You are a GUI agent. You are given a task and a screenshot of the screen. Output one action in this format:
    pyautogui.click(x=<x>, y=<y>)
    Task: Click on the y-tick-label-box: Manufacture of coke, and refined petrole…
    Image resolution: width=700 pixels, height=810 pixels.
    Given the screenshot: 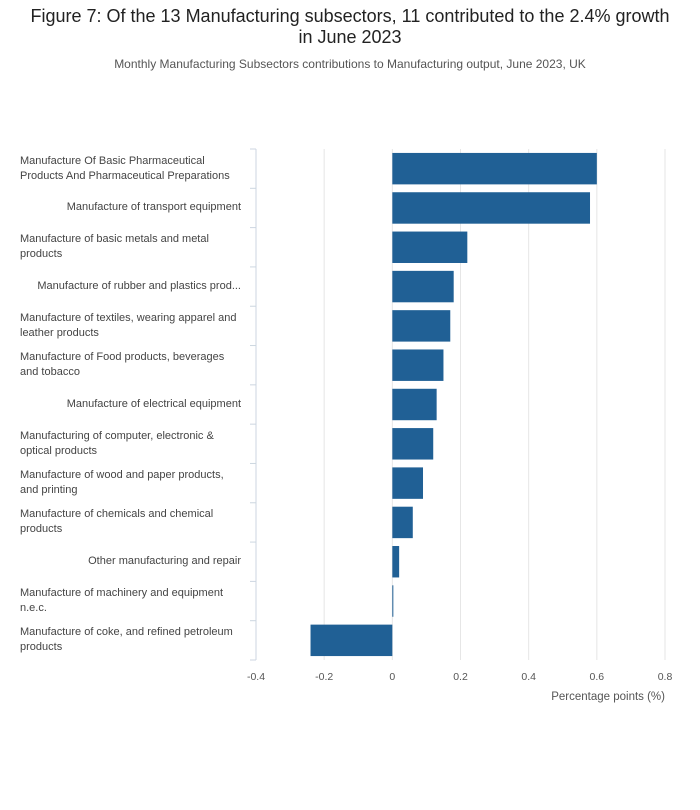 What is the action you would take?
    pyautogui.click(x=130, y=640)
    